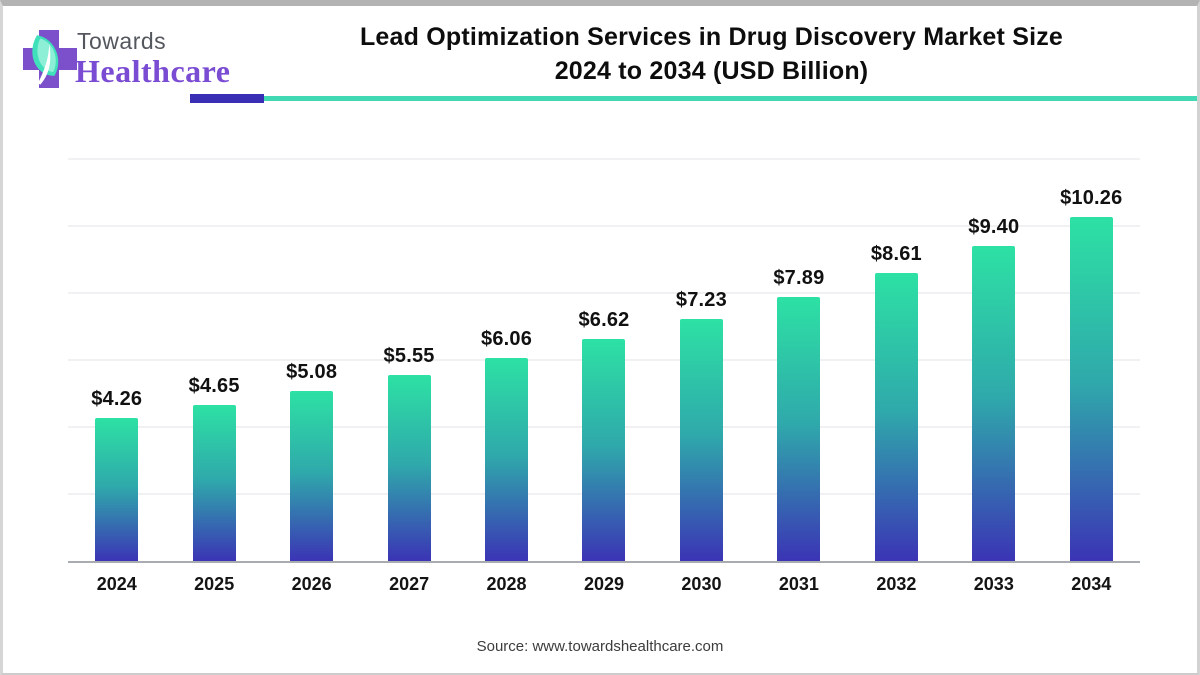  I want to click on bar-value-label: $5.08, so click(312, 371).